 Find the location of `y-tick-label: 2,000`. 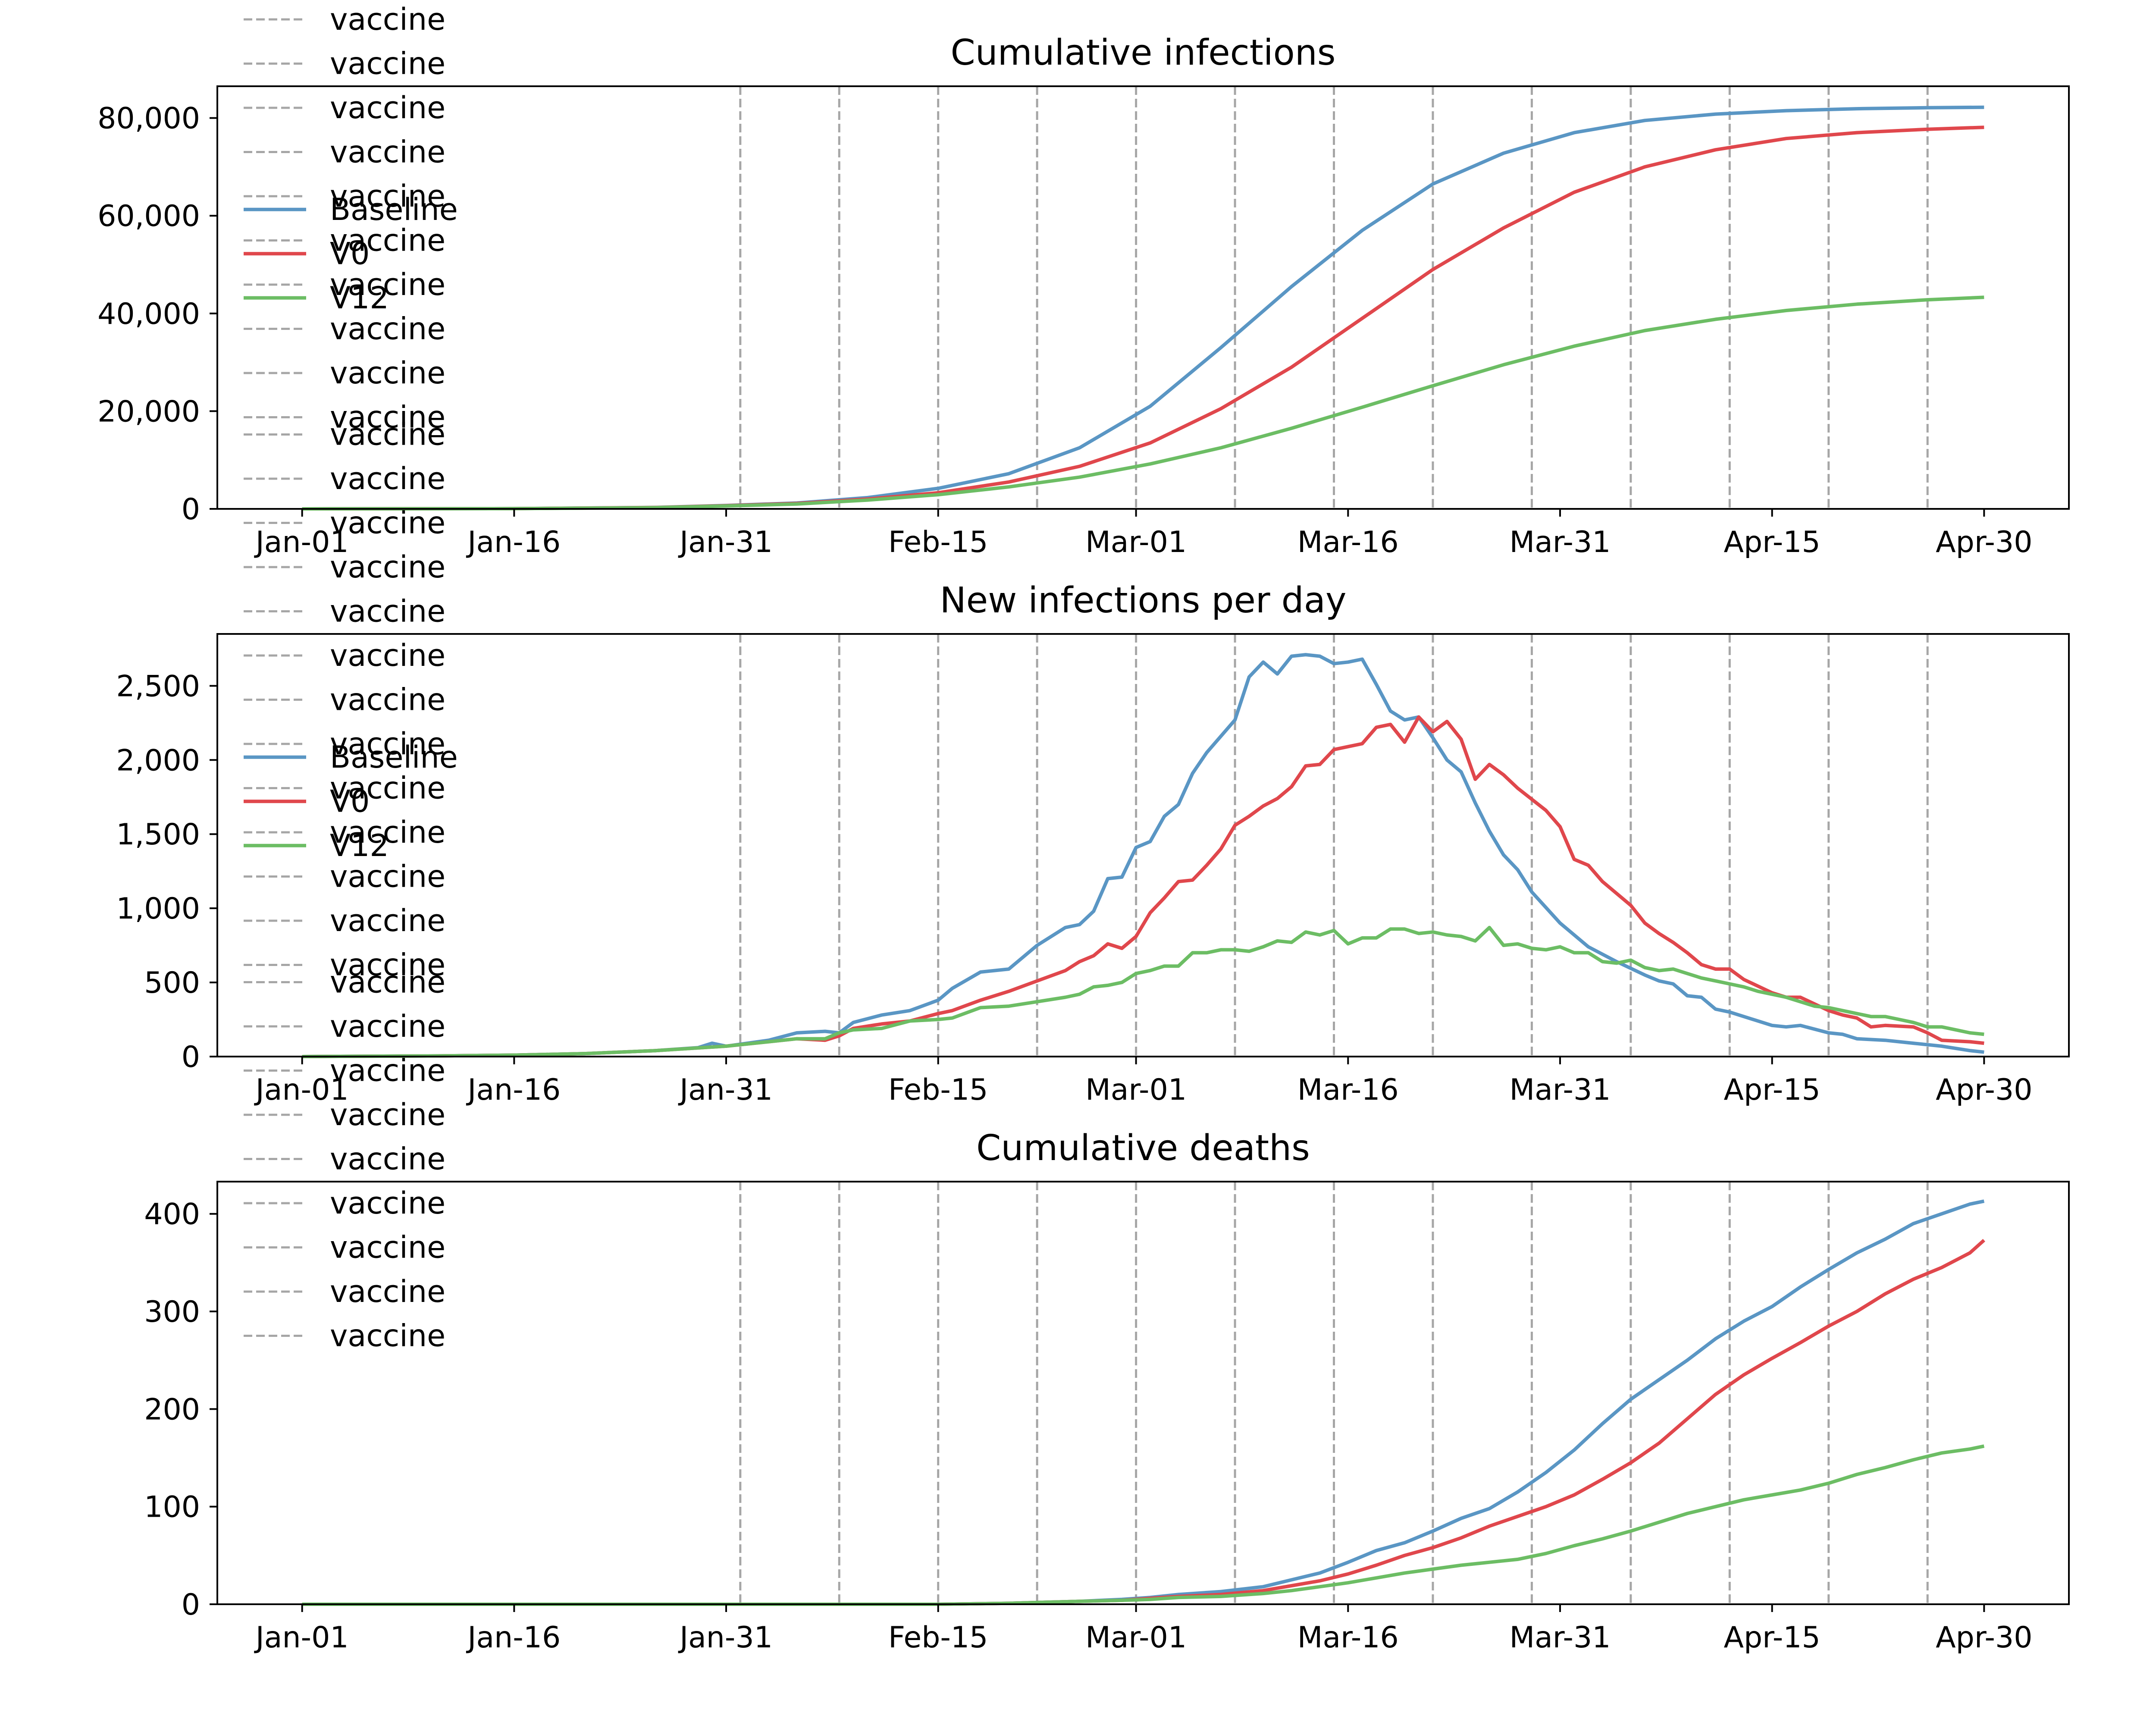

y-tick-label: 2,000 is located at coordinates (158, 760).